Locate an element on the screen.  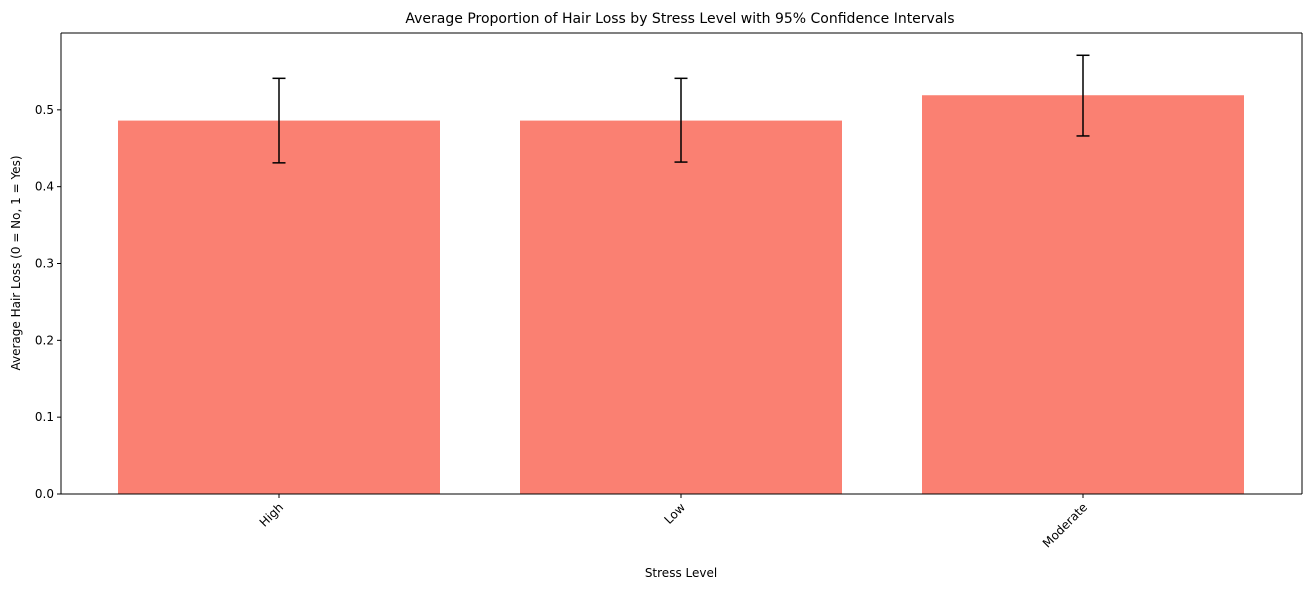
x-tick-label-low: Low is located at coordinates (675, 513).